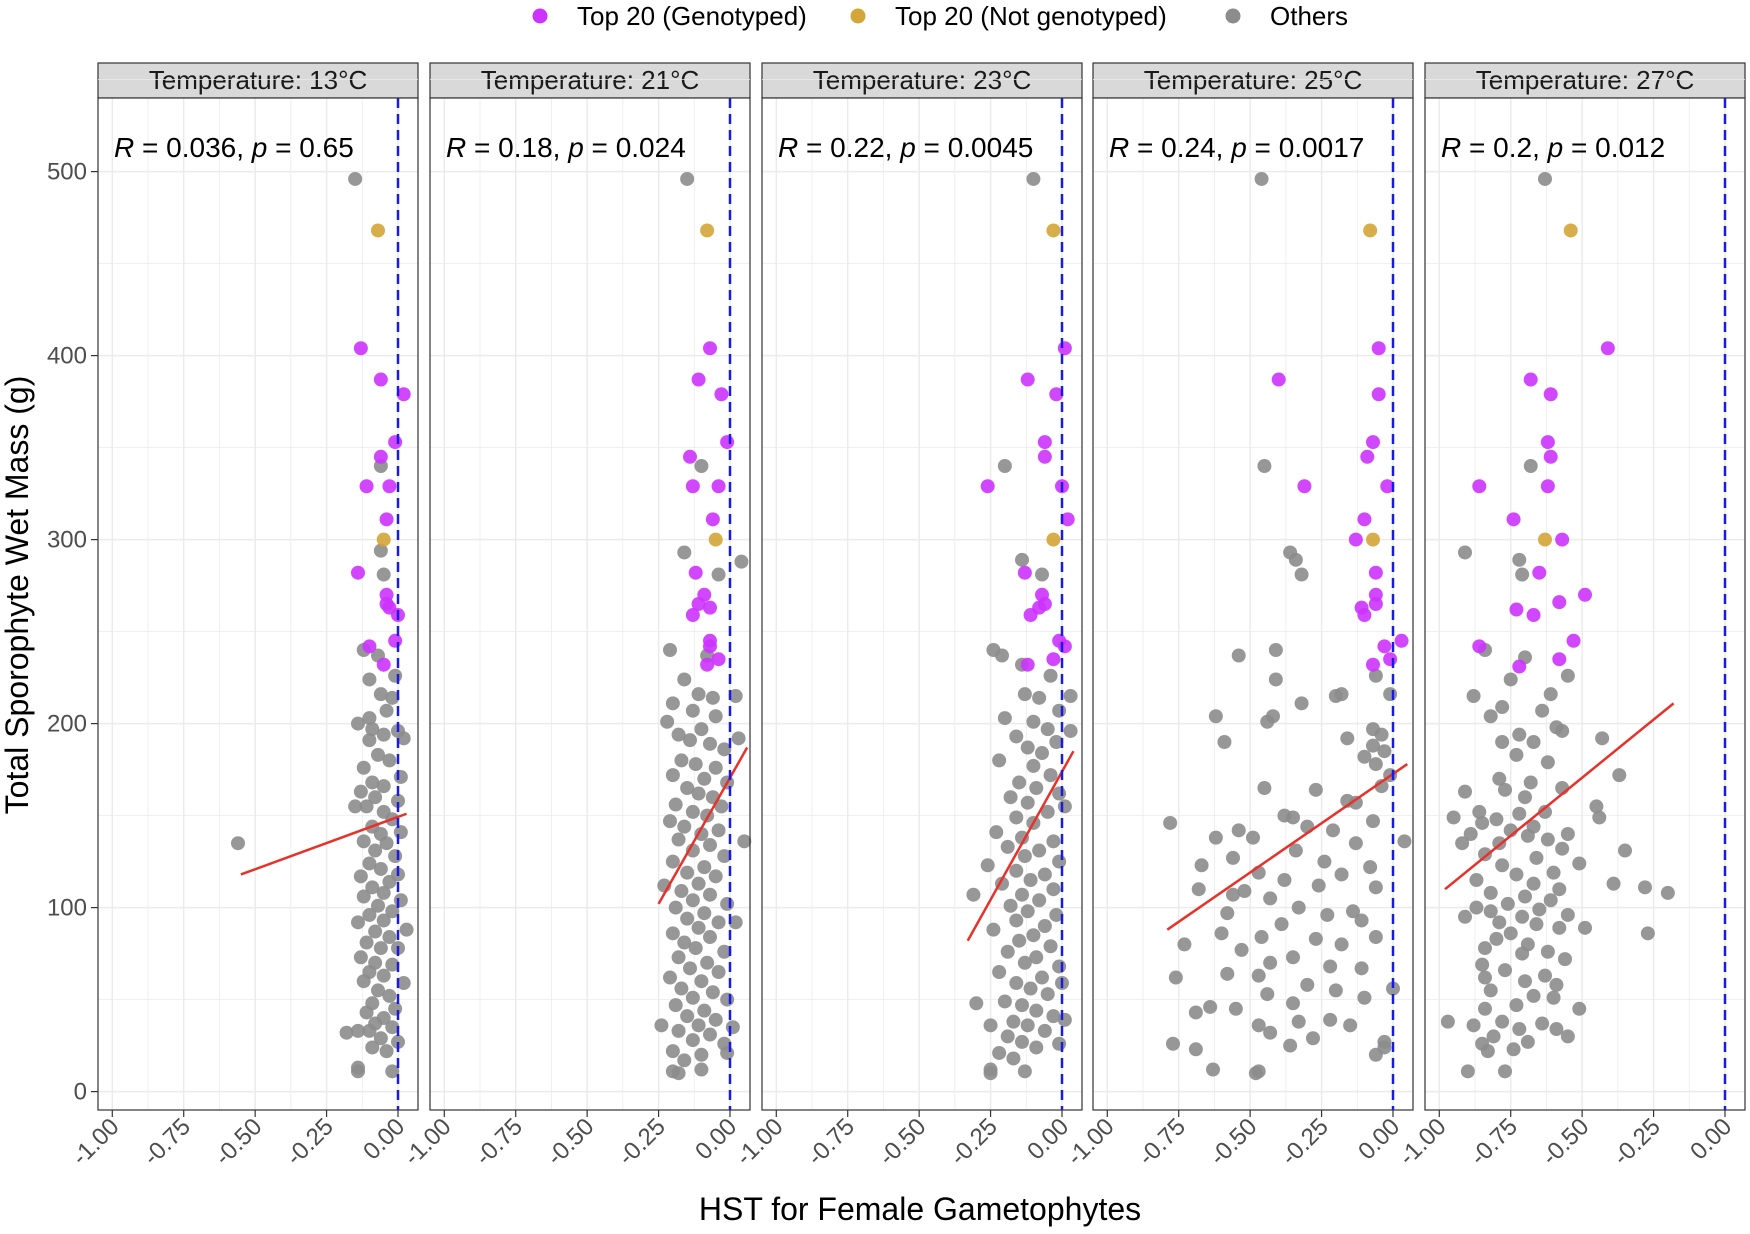 The width and height of the screenshot is (1750, 1234). Describe the element at coordinates (1553, 147) in the screenshot. I see `correlation-label: R = 0.2, p = 0.012` at that location.